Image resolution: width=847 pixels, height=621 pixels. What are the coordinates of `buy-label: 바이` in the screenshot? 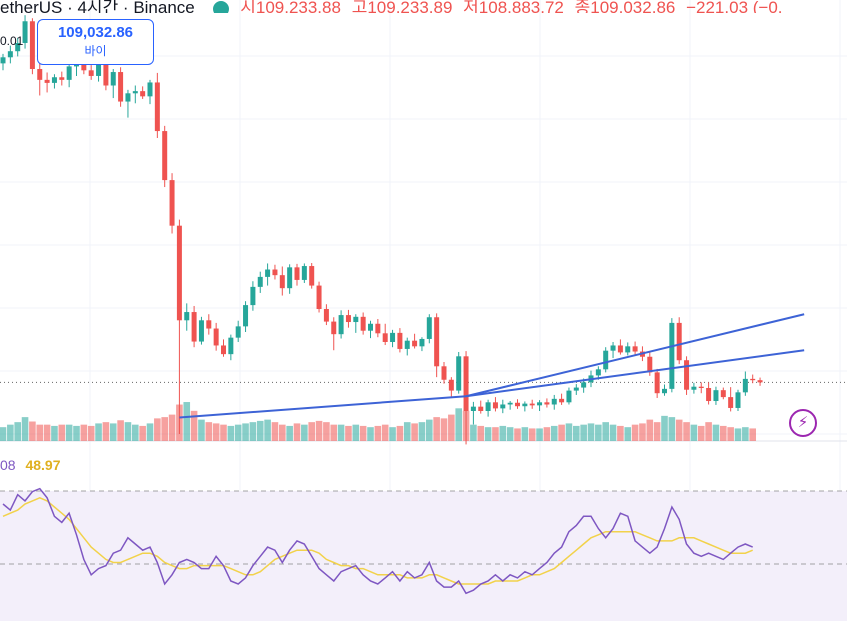 It's located at (95, 51).